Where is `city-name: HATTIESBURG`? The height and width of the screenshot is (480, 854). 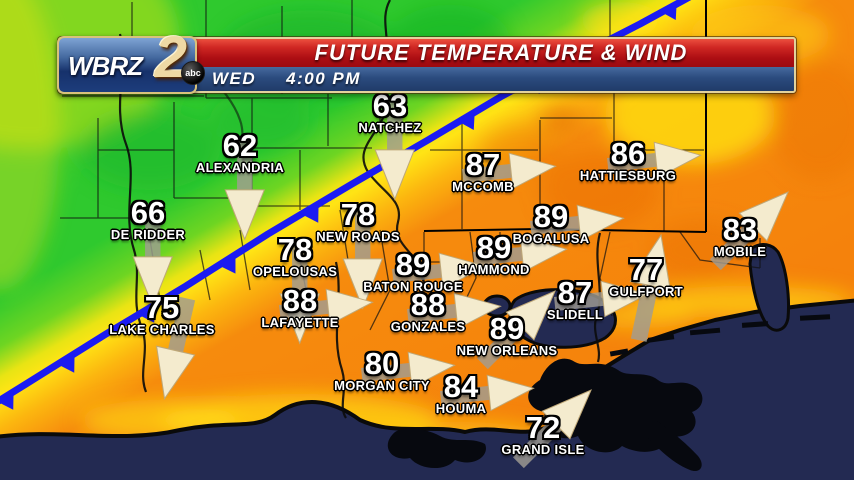 city-name: HATTIESBURG is located at coordinates (628, 176).